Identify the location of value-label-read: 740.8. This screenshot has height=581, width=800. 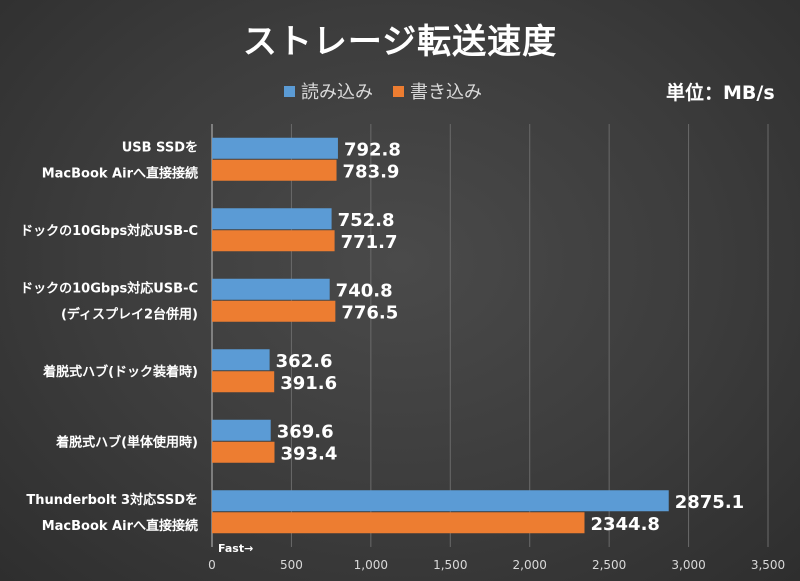
(364, 290).